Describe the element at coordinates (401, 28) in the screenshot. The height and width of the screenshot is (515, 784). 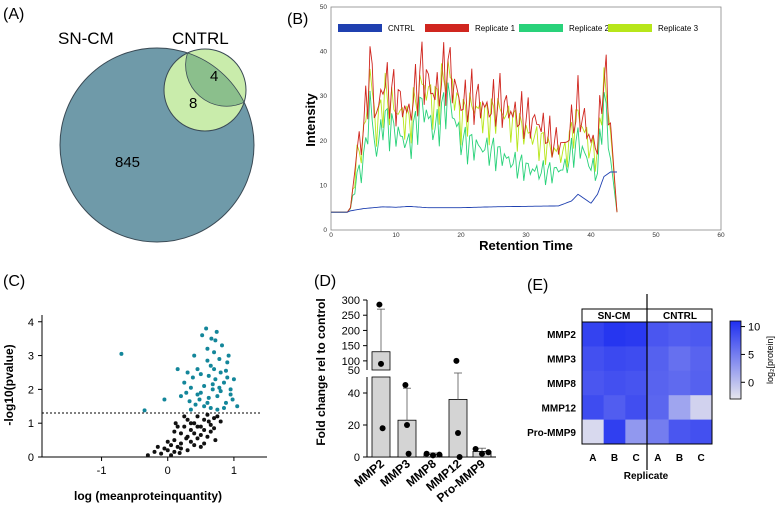
I see `legend-label: CNTRL` at that location.